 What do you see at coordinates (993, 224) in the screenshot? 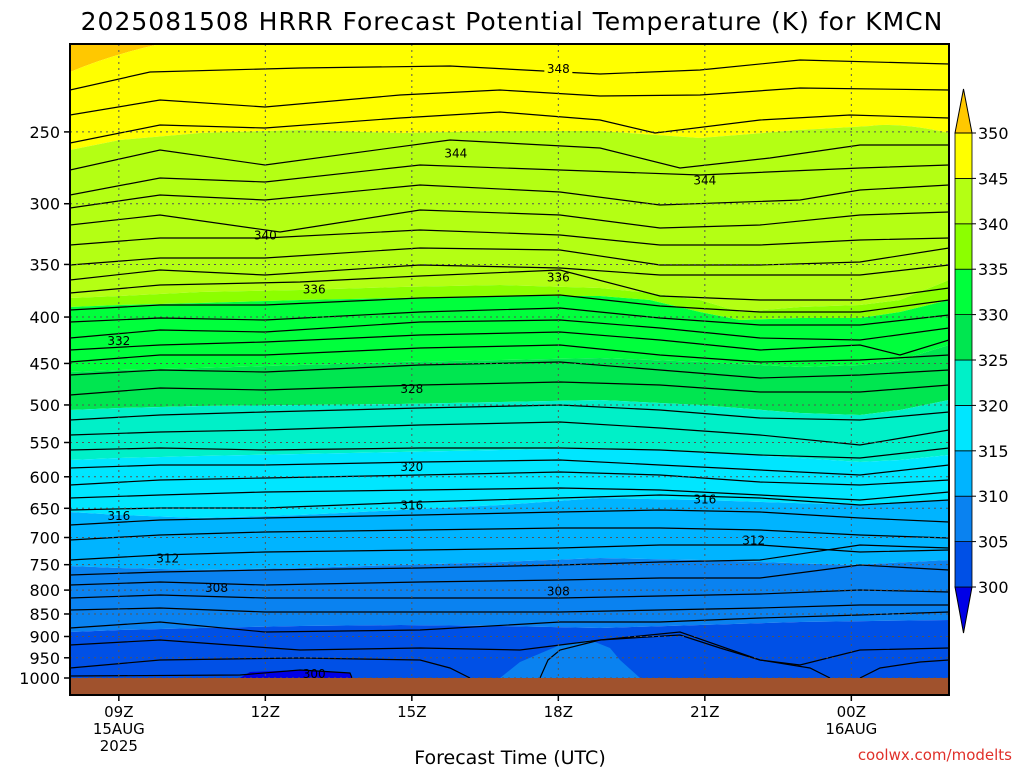
I see `colorbar-label: 340` at bounding box center [993, 224].